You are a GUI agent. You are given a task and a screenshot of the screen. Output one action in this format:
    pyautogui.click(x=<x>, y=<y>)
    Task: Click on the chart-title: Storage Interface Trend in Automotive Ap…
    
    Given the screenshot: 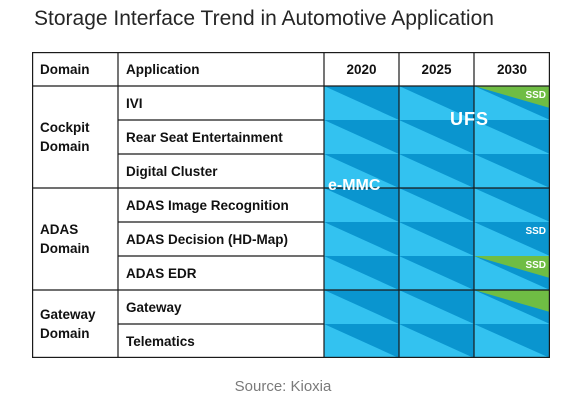 What is the action you would take?
    pyautogui.click(x=264, y=18)
    